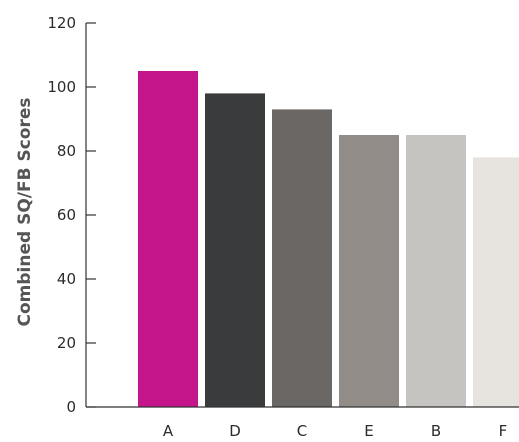 The height and width of the screenshot is (442, 519). Describe the element at coordinates (368, 430) in the screenshot. I see `x-tick-label: E` at that location.